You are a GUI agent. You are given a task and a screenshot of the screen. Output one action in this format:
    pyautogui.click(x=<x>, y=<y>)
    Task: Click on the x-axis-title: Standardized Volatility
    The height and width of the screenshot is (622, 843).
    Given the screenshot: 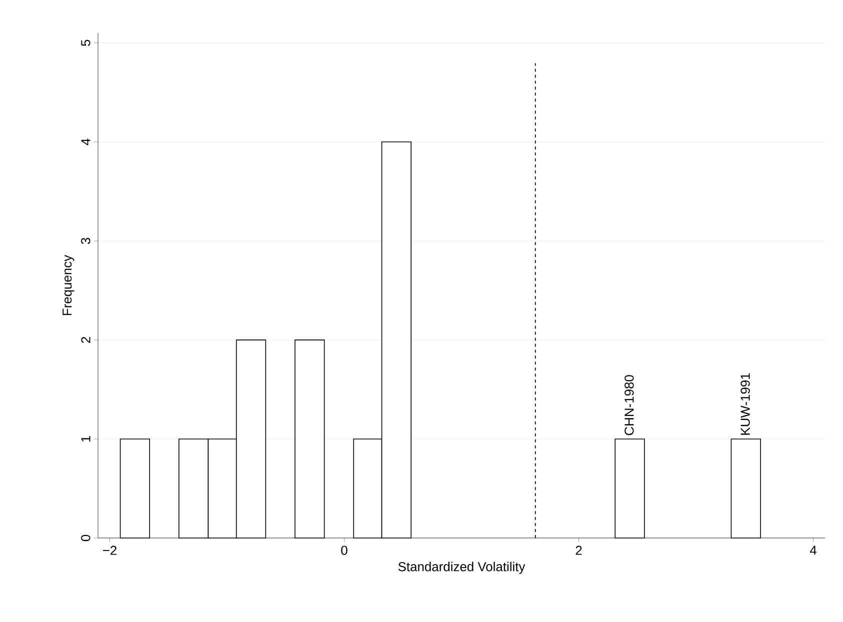 What is the action you would take?
    pyautogui.click(x=462, y=568)
    